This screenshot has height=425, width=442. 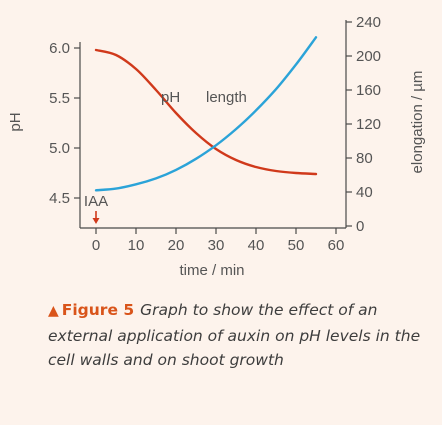 What do you see at coordinates (368, 22) in the screenshot?
I see `y-right-tick-label: 240` at bounding box center [368, 22].